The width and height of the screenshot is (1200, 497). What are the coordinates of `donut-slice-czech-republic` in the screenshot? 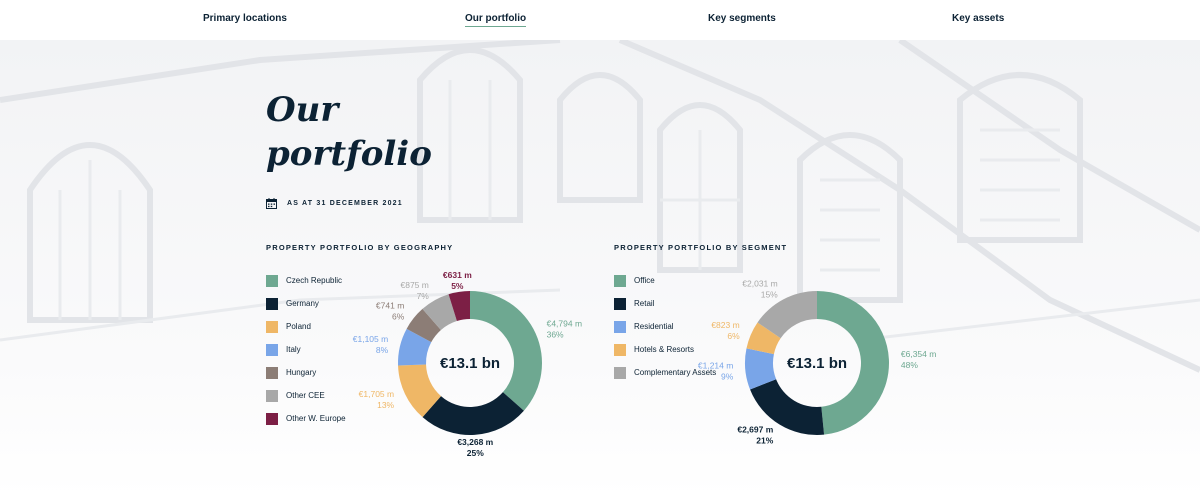 It's located at (506, 351).